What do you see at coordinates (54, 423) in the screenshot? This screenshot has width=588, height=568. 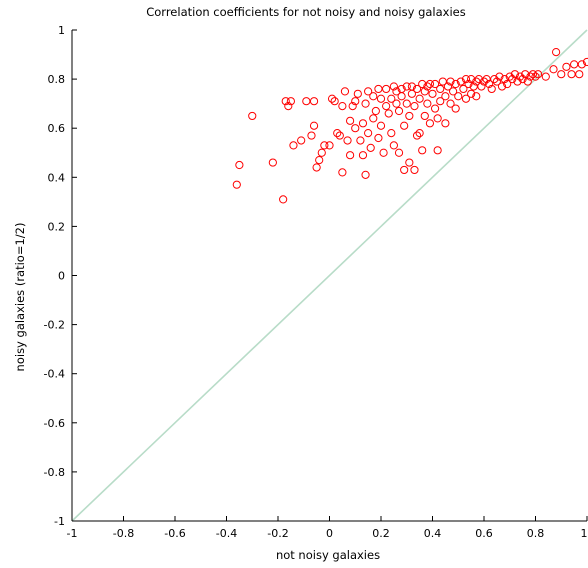 I see `y-tick-label: -0.6` at bounding box center [54, 423].